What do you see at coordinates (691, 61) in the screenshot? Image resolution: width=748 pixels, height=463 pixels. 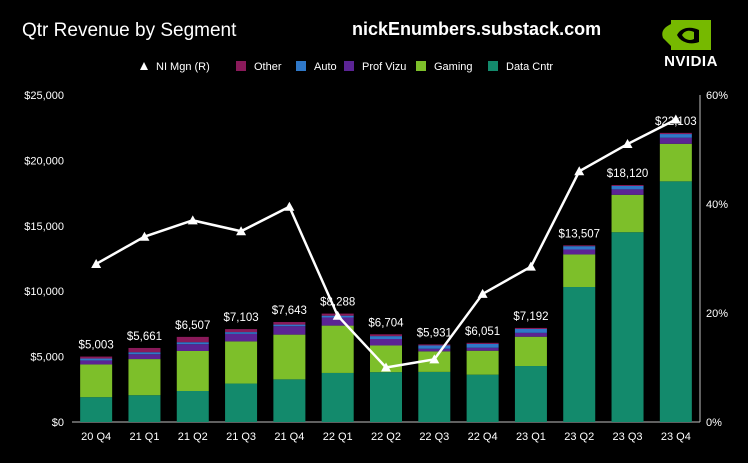 I see `logo-wordmark: NVIDIA` at bounding box center [691, 61].